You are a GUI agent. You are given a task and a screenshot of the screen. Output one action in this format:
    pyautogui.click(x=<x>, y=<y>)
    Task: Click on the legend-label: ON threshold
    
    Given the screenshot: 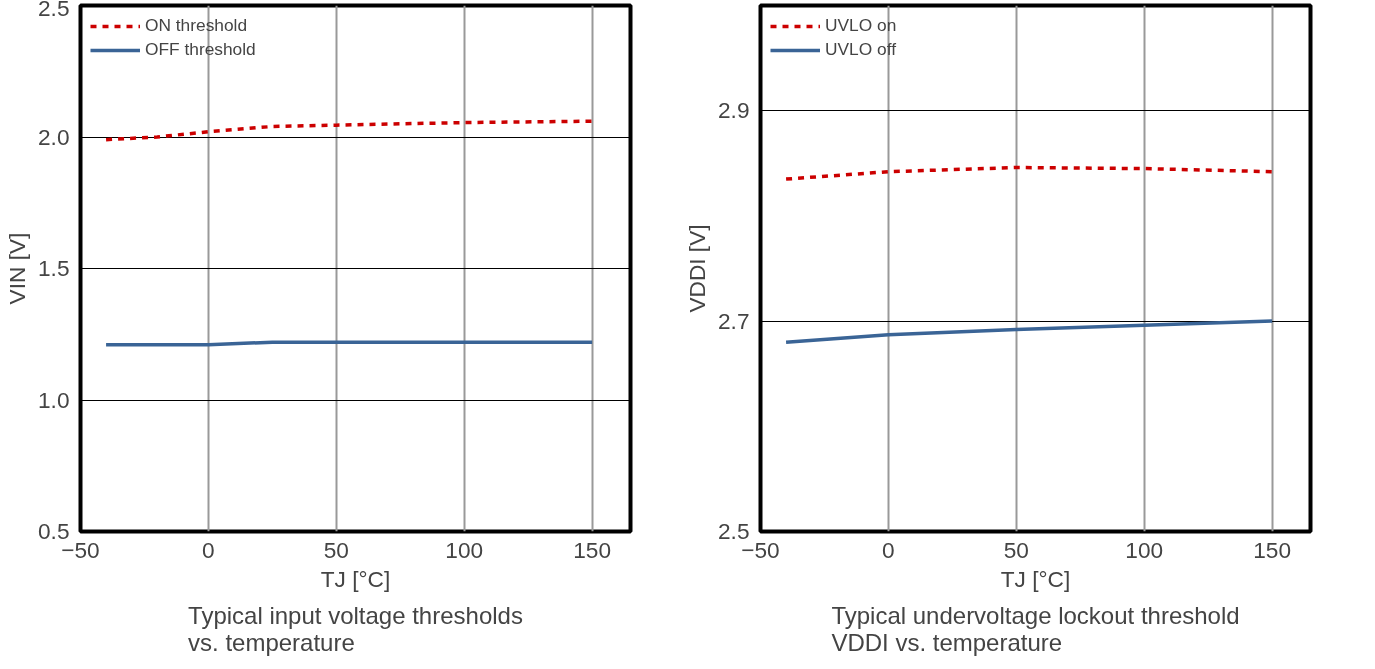 What is the action you would take?
    pyautogui.click(x=196, y=25)
    